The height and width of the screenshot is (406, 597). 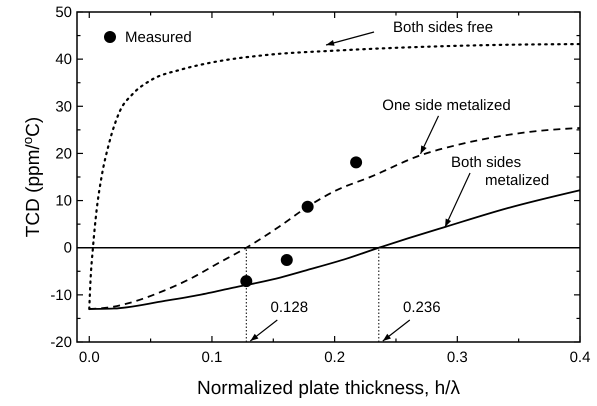 What do you see at coordinates (446, 105) in the screenshot?
I see `annotation: One side metalized` at bounding box center [446, 105].